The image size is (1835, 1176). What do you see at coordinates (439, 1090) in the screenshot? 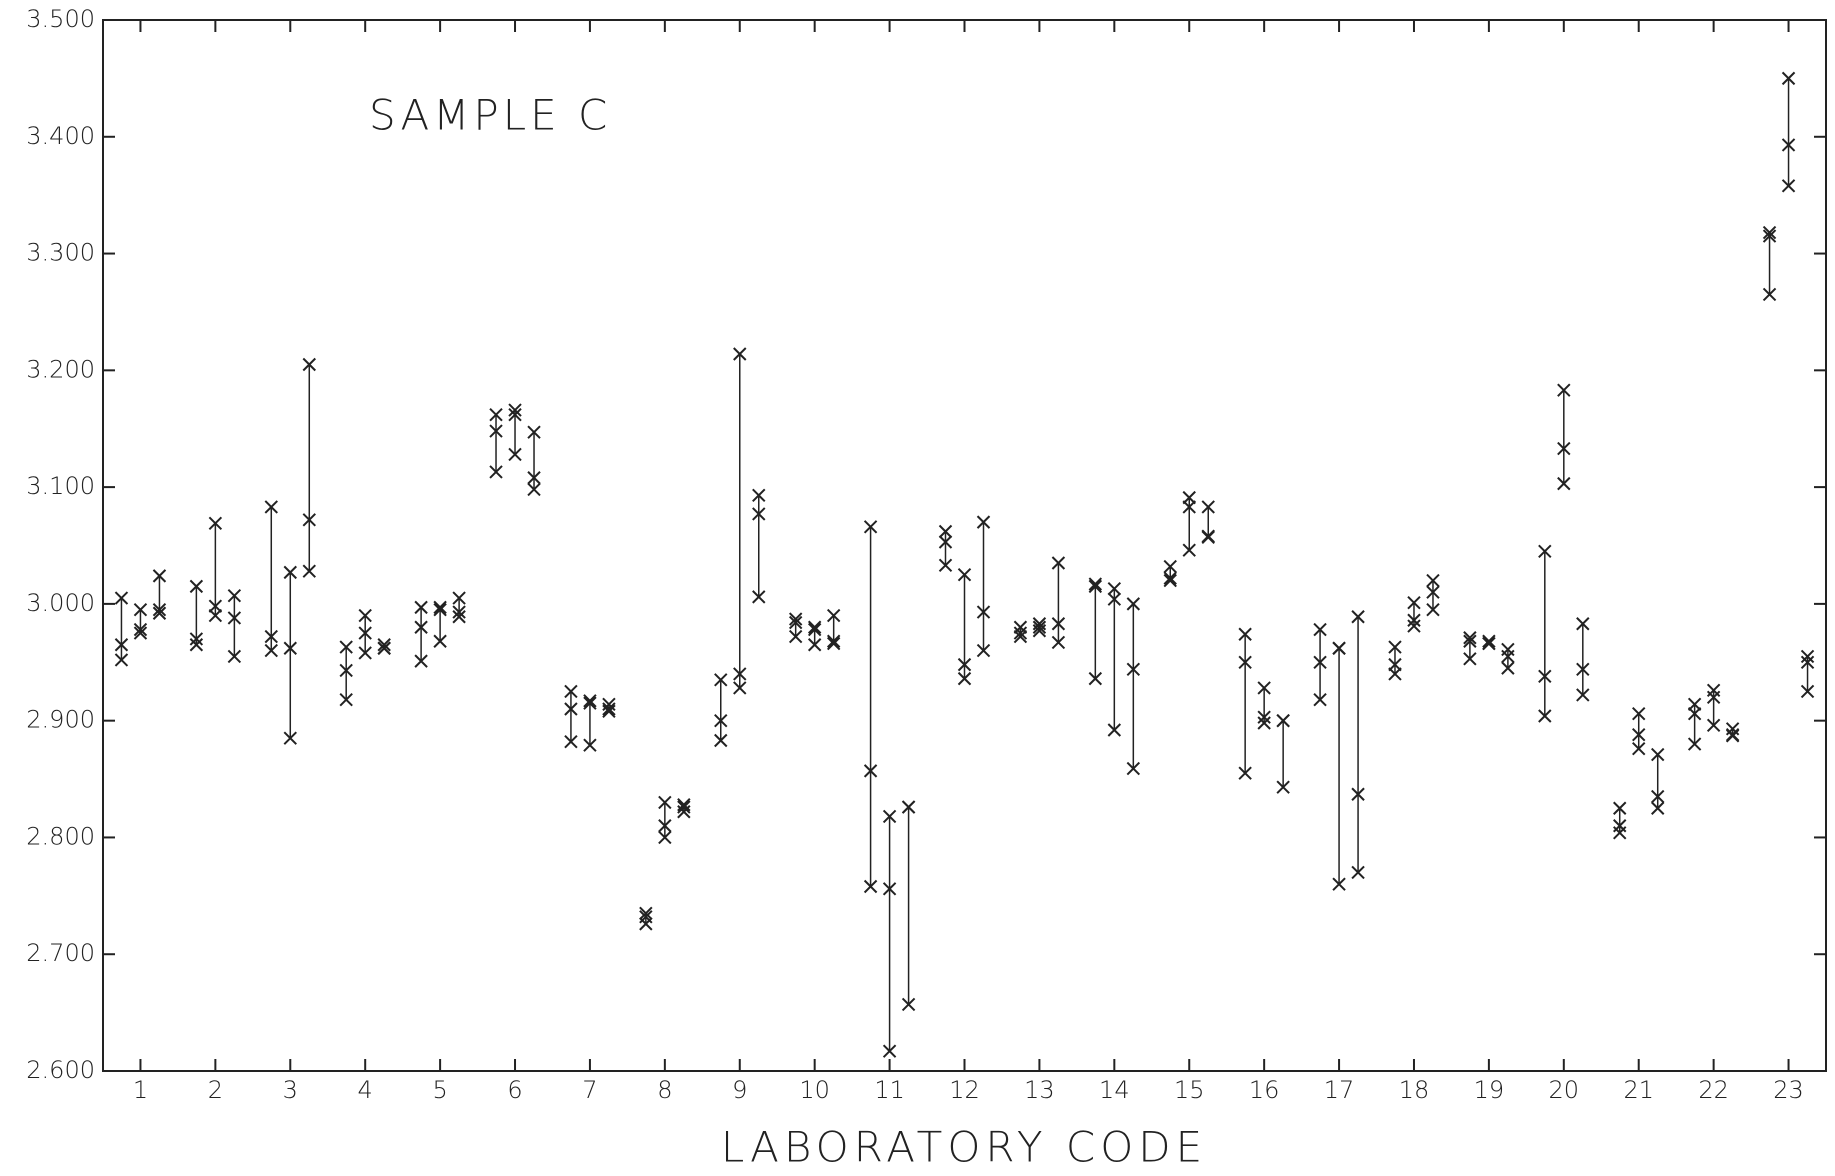
I see `x-tick-label: 5` at bounding box center [439, 1090].